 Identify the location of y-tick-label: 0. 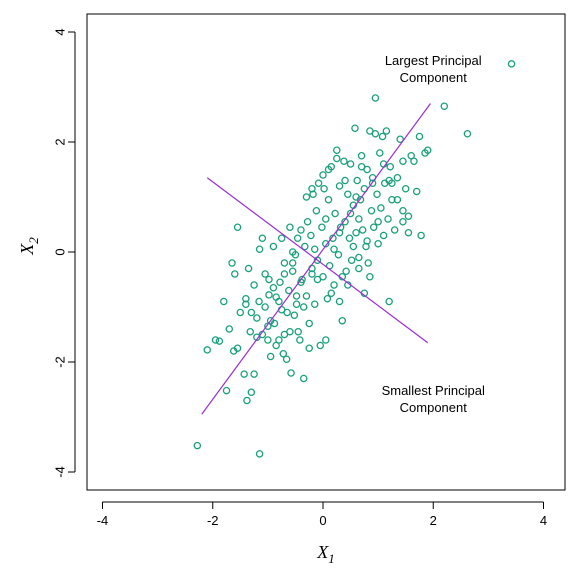
(60, 251).